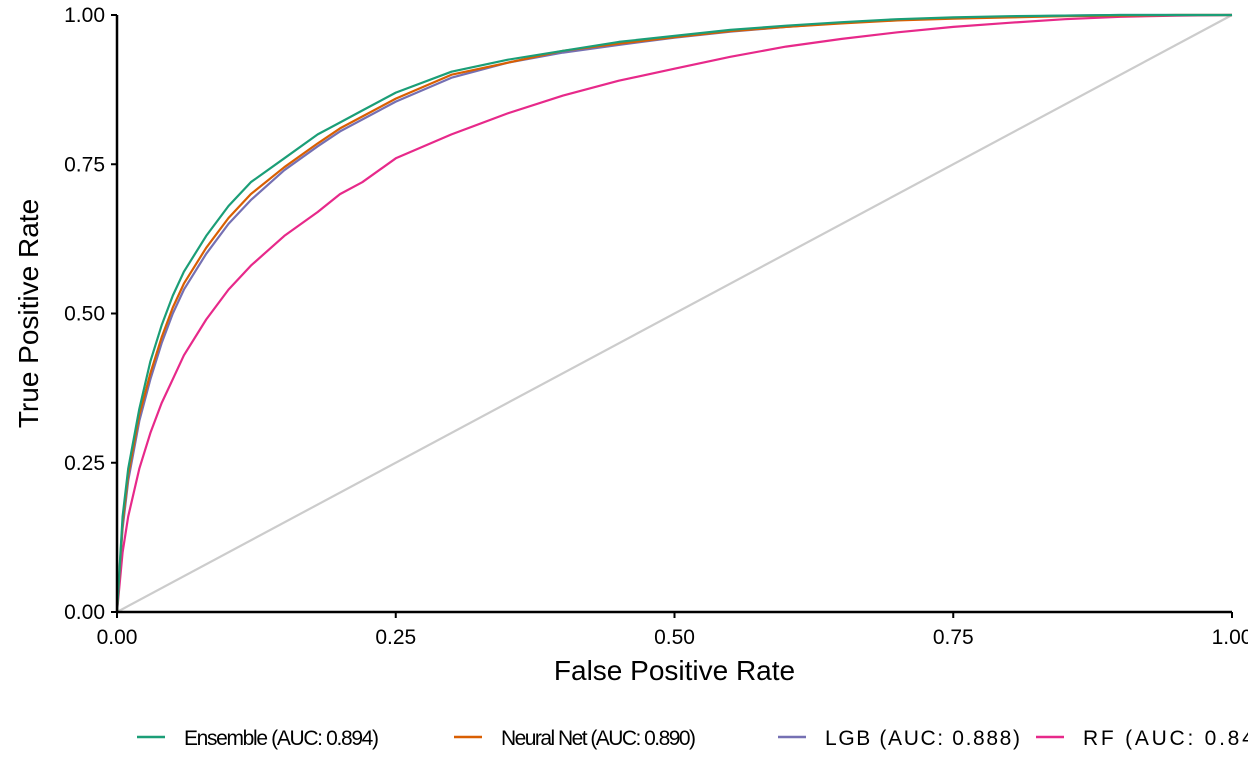  Describe the element at coordinates (84, 314) in the screenshot. I see `y-tick-label: 0.50` at that location.